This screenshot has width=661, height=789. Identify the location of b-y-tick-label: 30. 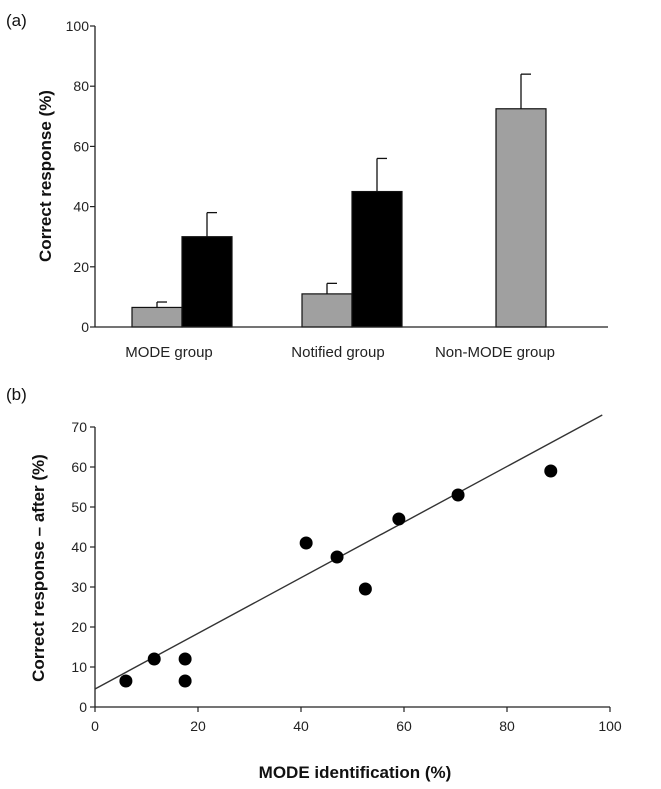
(79, 587).